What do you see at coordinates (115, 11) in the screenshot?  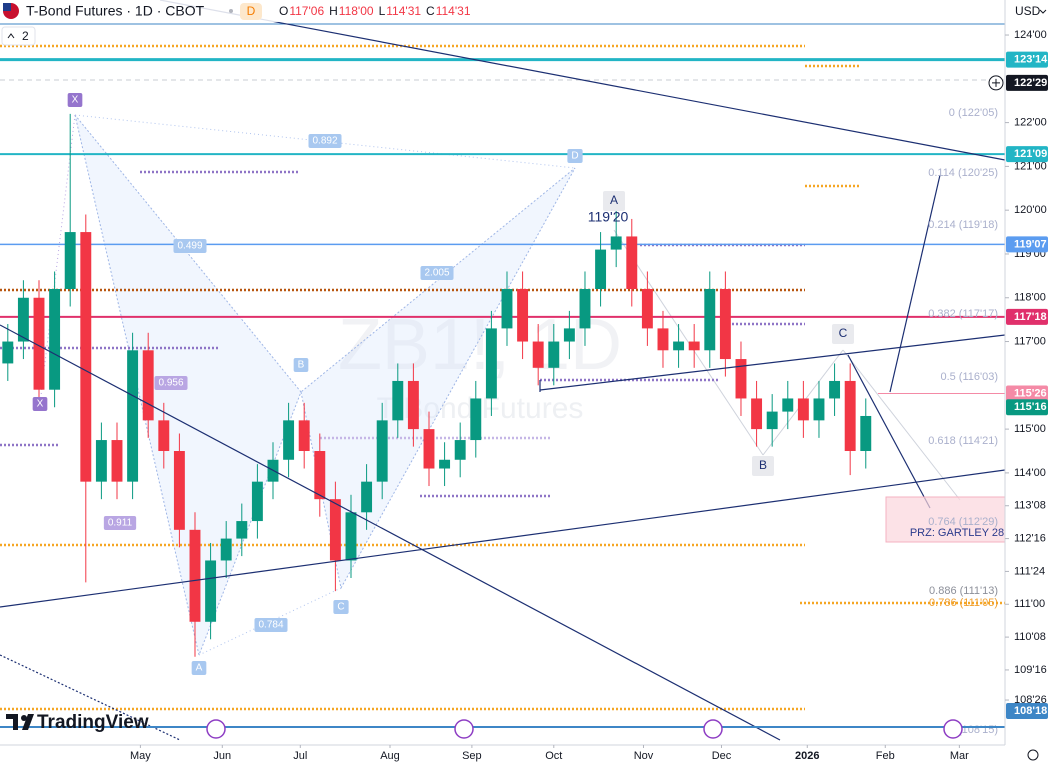 I see `symbol-title: T-Bond Futures · 1D · CBOT` at bounding box center [115, 11].